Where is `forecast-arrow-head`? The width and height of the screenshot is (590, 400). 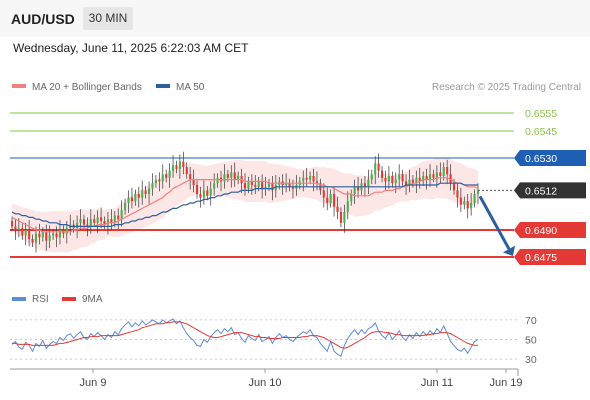 forecast-arrow-head is located at coordinates (509, 251).